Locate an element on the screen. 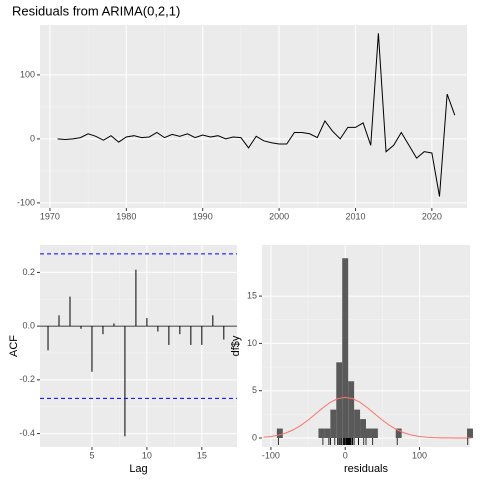 This screenshot has height=480, width=480. x-tick-label: 0 is located at coordinates (345, 455).